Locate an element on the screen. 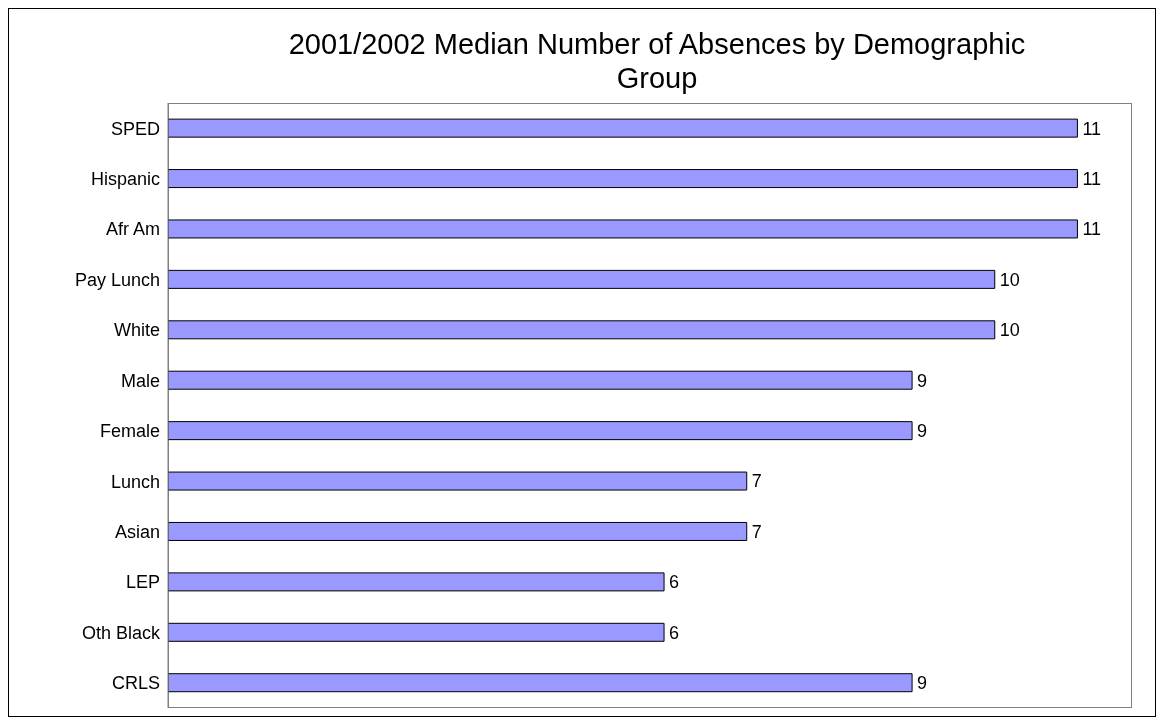 The width and height of the screenshot is (1164, 725). y-tick-label: White is located at coordinates (136, 330).